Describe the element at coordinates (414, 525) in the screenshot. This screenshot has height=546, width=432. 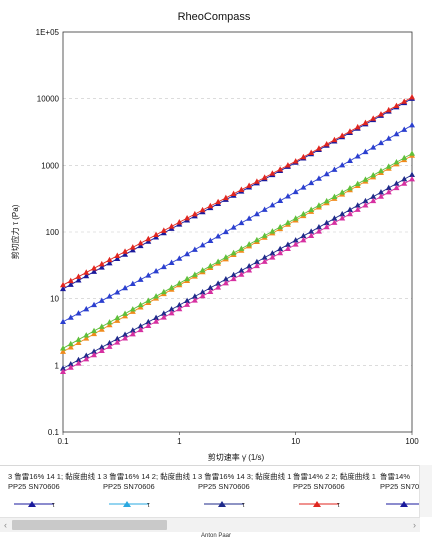
I see `scroll-right-icon: ›` at that location.